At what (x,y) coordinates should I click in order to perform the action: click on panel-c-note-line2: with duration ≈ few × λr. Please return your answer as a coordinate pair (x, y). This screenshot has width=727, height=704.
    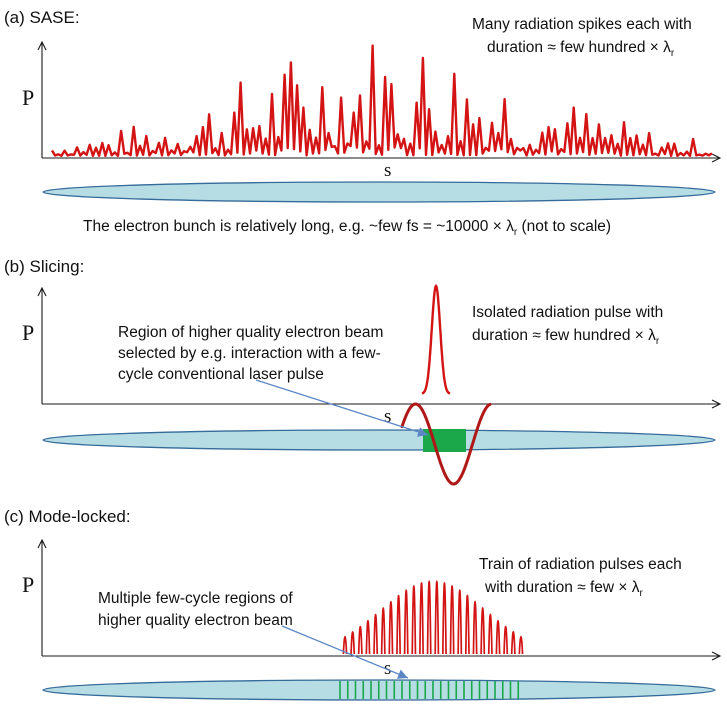
    Looking at the image, I should click on (564, 589).